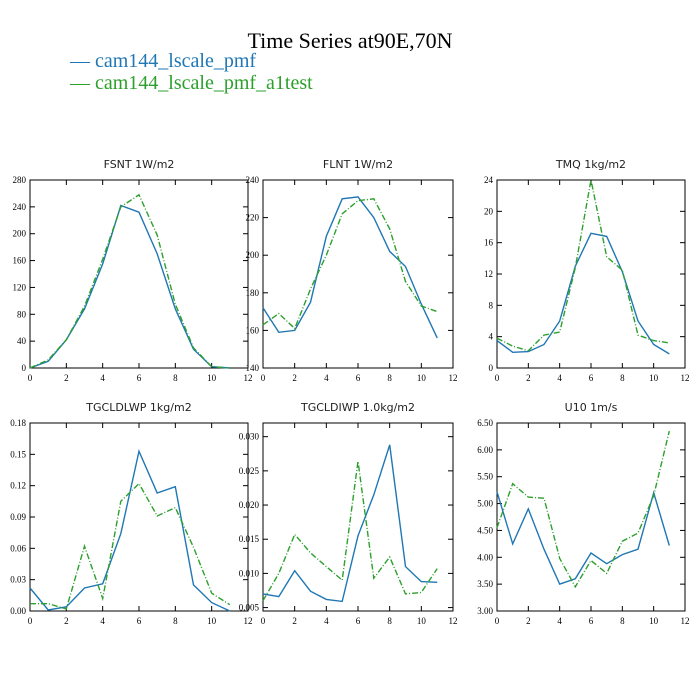  What do you see at coordinates (491, 368) in the screenshot?
I see `panel-3-y-tick-label: 0` at bounding box center [491, 368].